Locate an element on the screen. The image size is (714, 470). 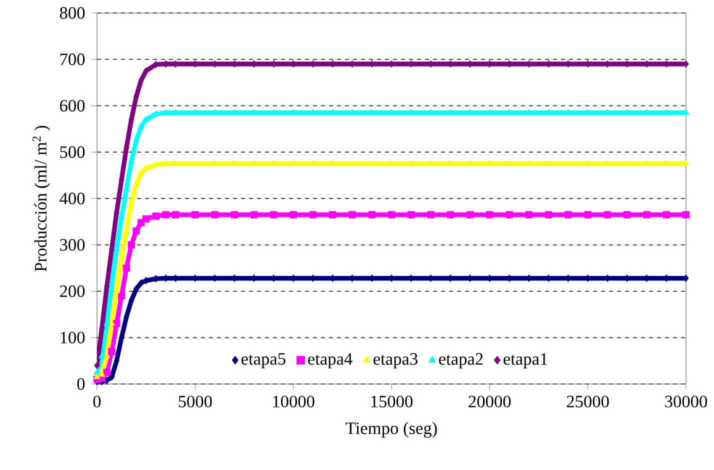
x-tick-label: 30000 is located at coordinates (686, 402).